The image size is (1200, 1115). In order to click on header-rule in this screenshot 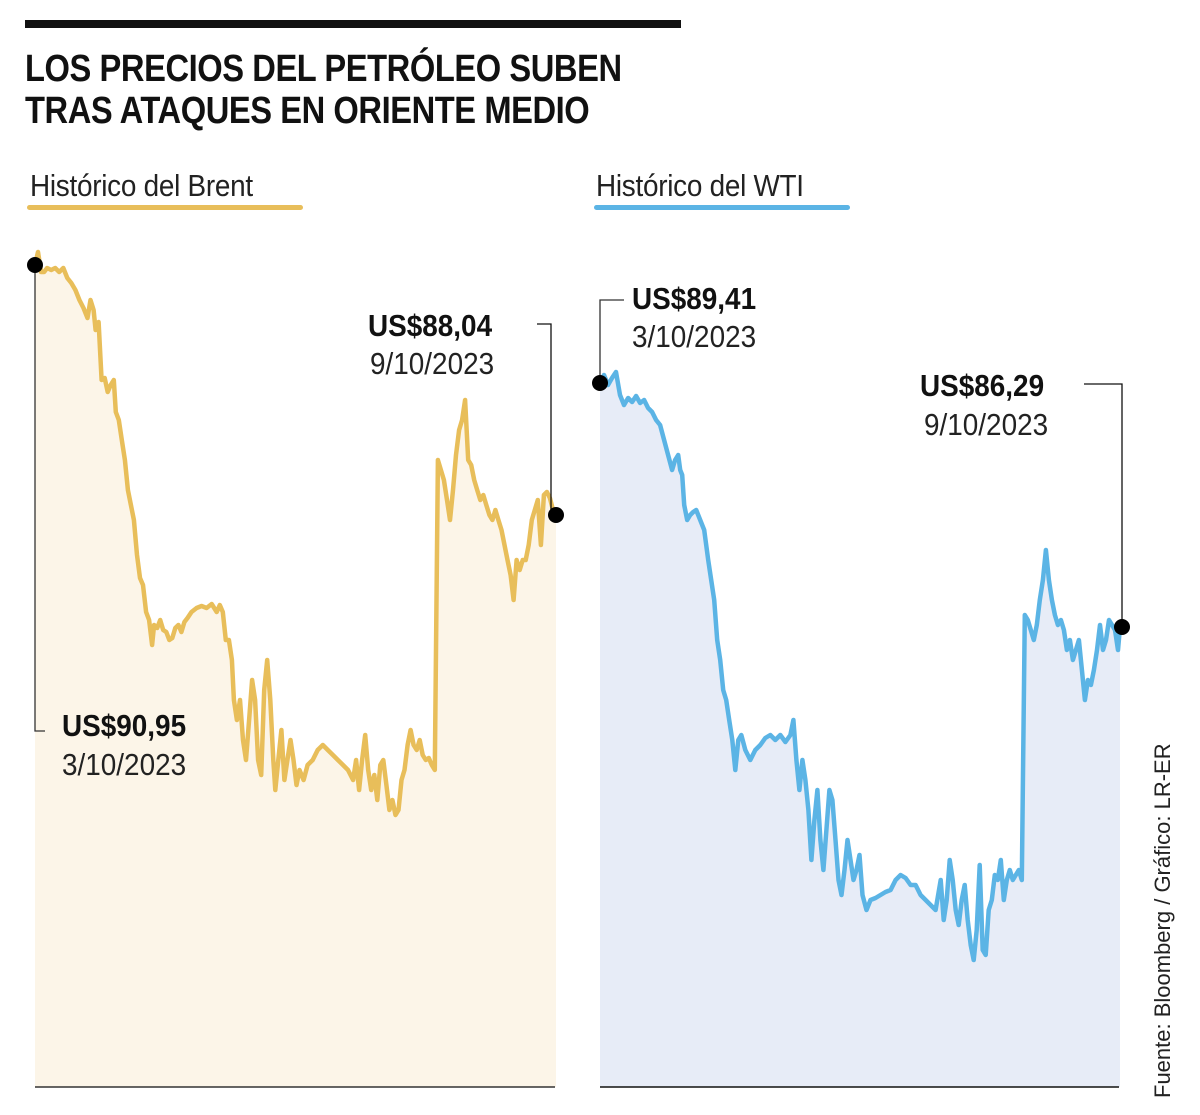, I will do `click(353, 24)`.